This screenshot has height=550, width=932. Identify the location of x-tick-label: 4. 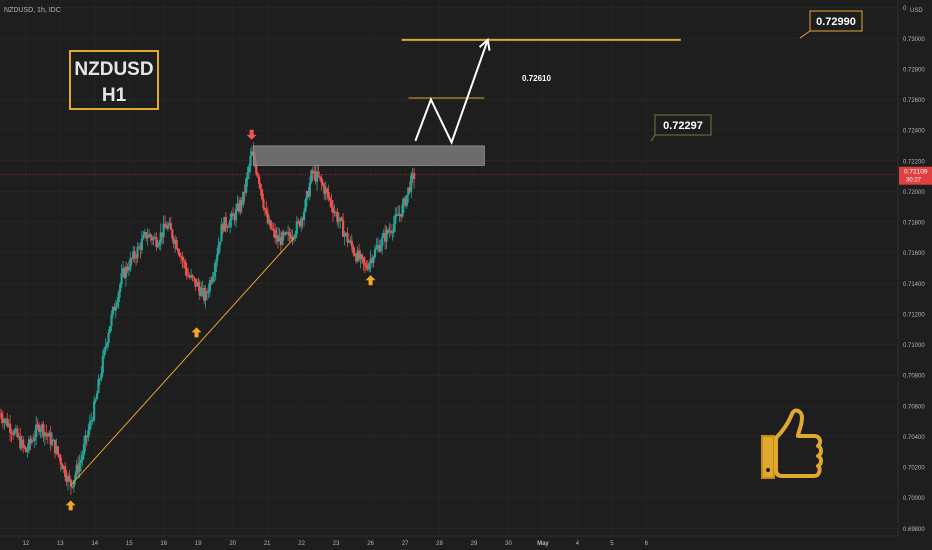
(578, 544).